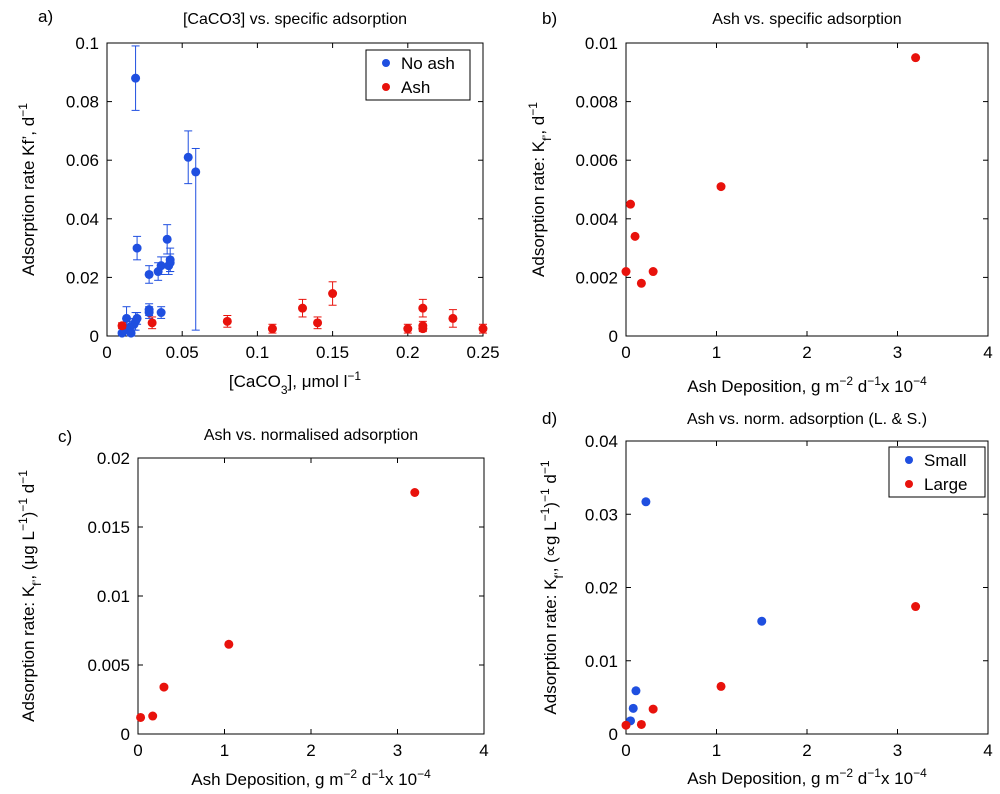 The height and width of the screenshot is (794, 1000). Describe the element at coordinates (108, 527) in the screenshot. I see `y-tick-label: 0.015` at that location.